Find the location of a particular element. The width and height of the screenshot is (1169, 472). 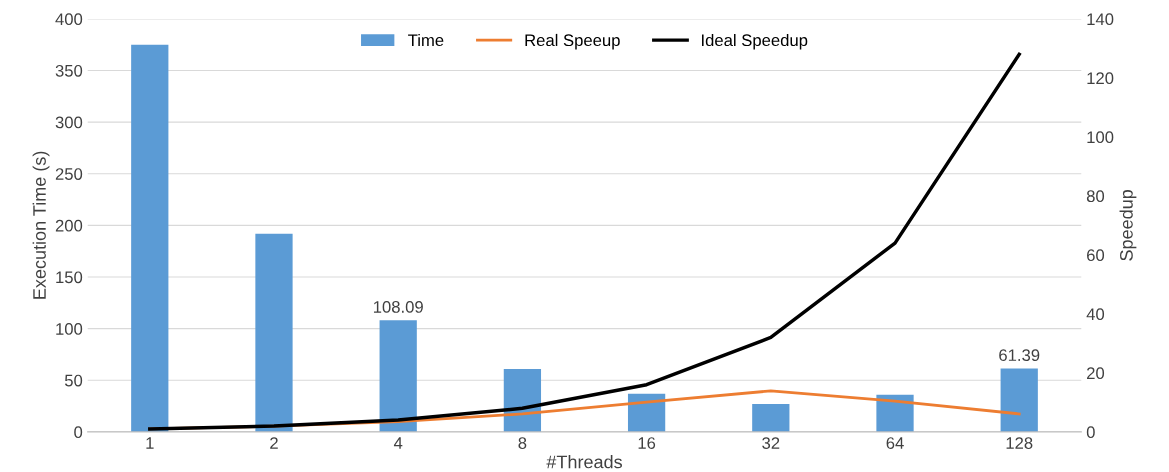

y-tick-label: 300 is located at coordinates (69, 122).